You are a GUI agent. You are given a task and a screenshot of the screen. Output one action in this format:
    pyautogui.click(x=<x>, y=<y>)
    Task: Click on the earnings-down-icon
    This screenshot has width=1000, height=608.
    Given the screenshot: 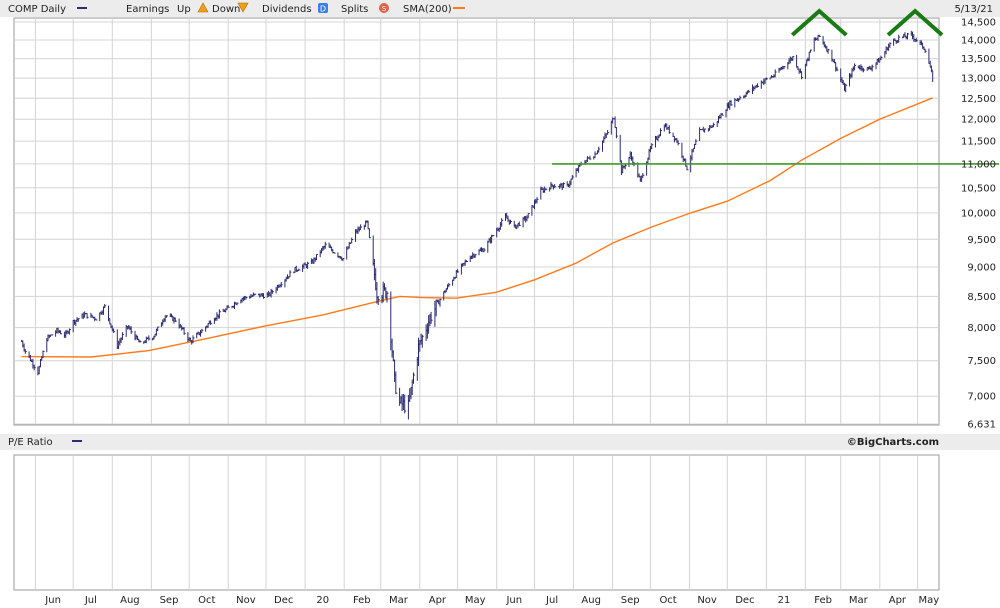 What is the action you would take?
    pyautogui.click(x=243, y=7)
    